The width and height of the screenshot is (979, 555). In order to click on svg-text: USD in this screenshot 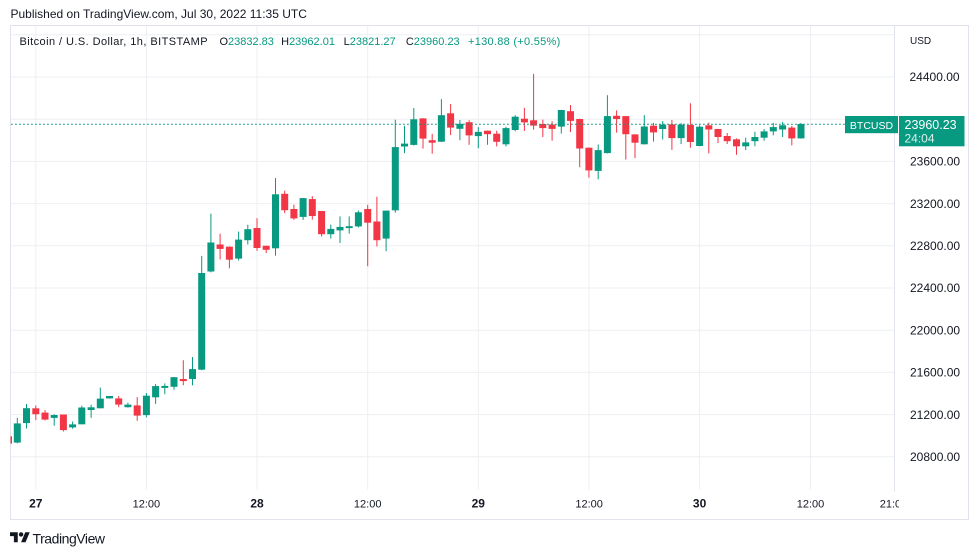, I will do `click(920, 41)`.